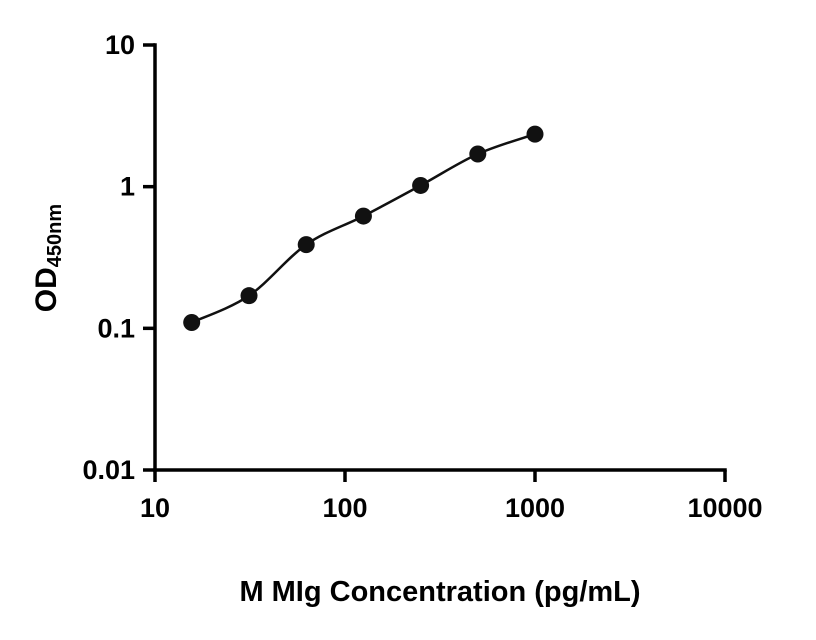  What do you see at coordinates (120, 45) in the screenshot?
I see `y-tick-label: 10` at bounding box center [120, 45].